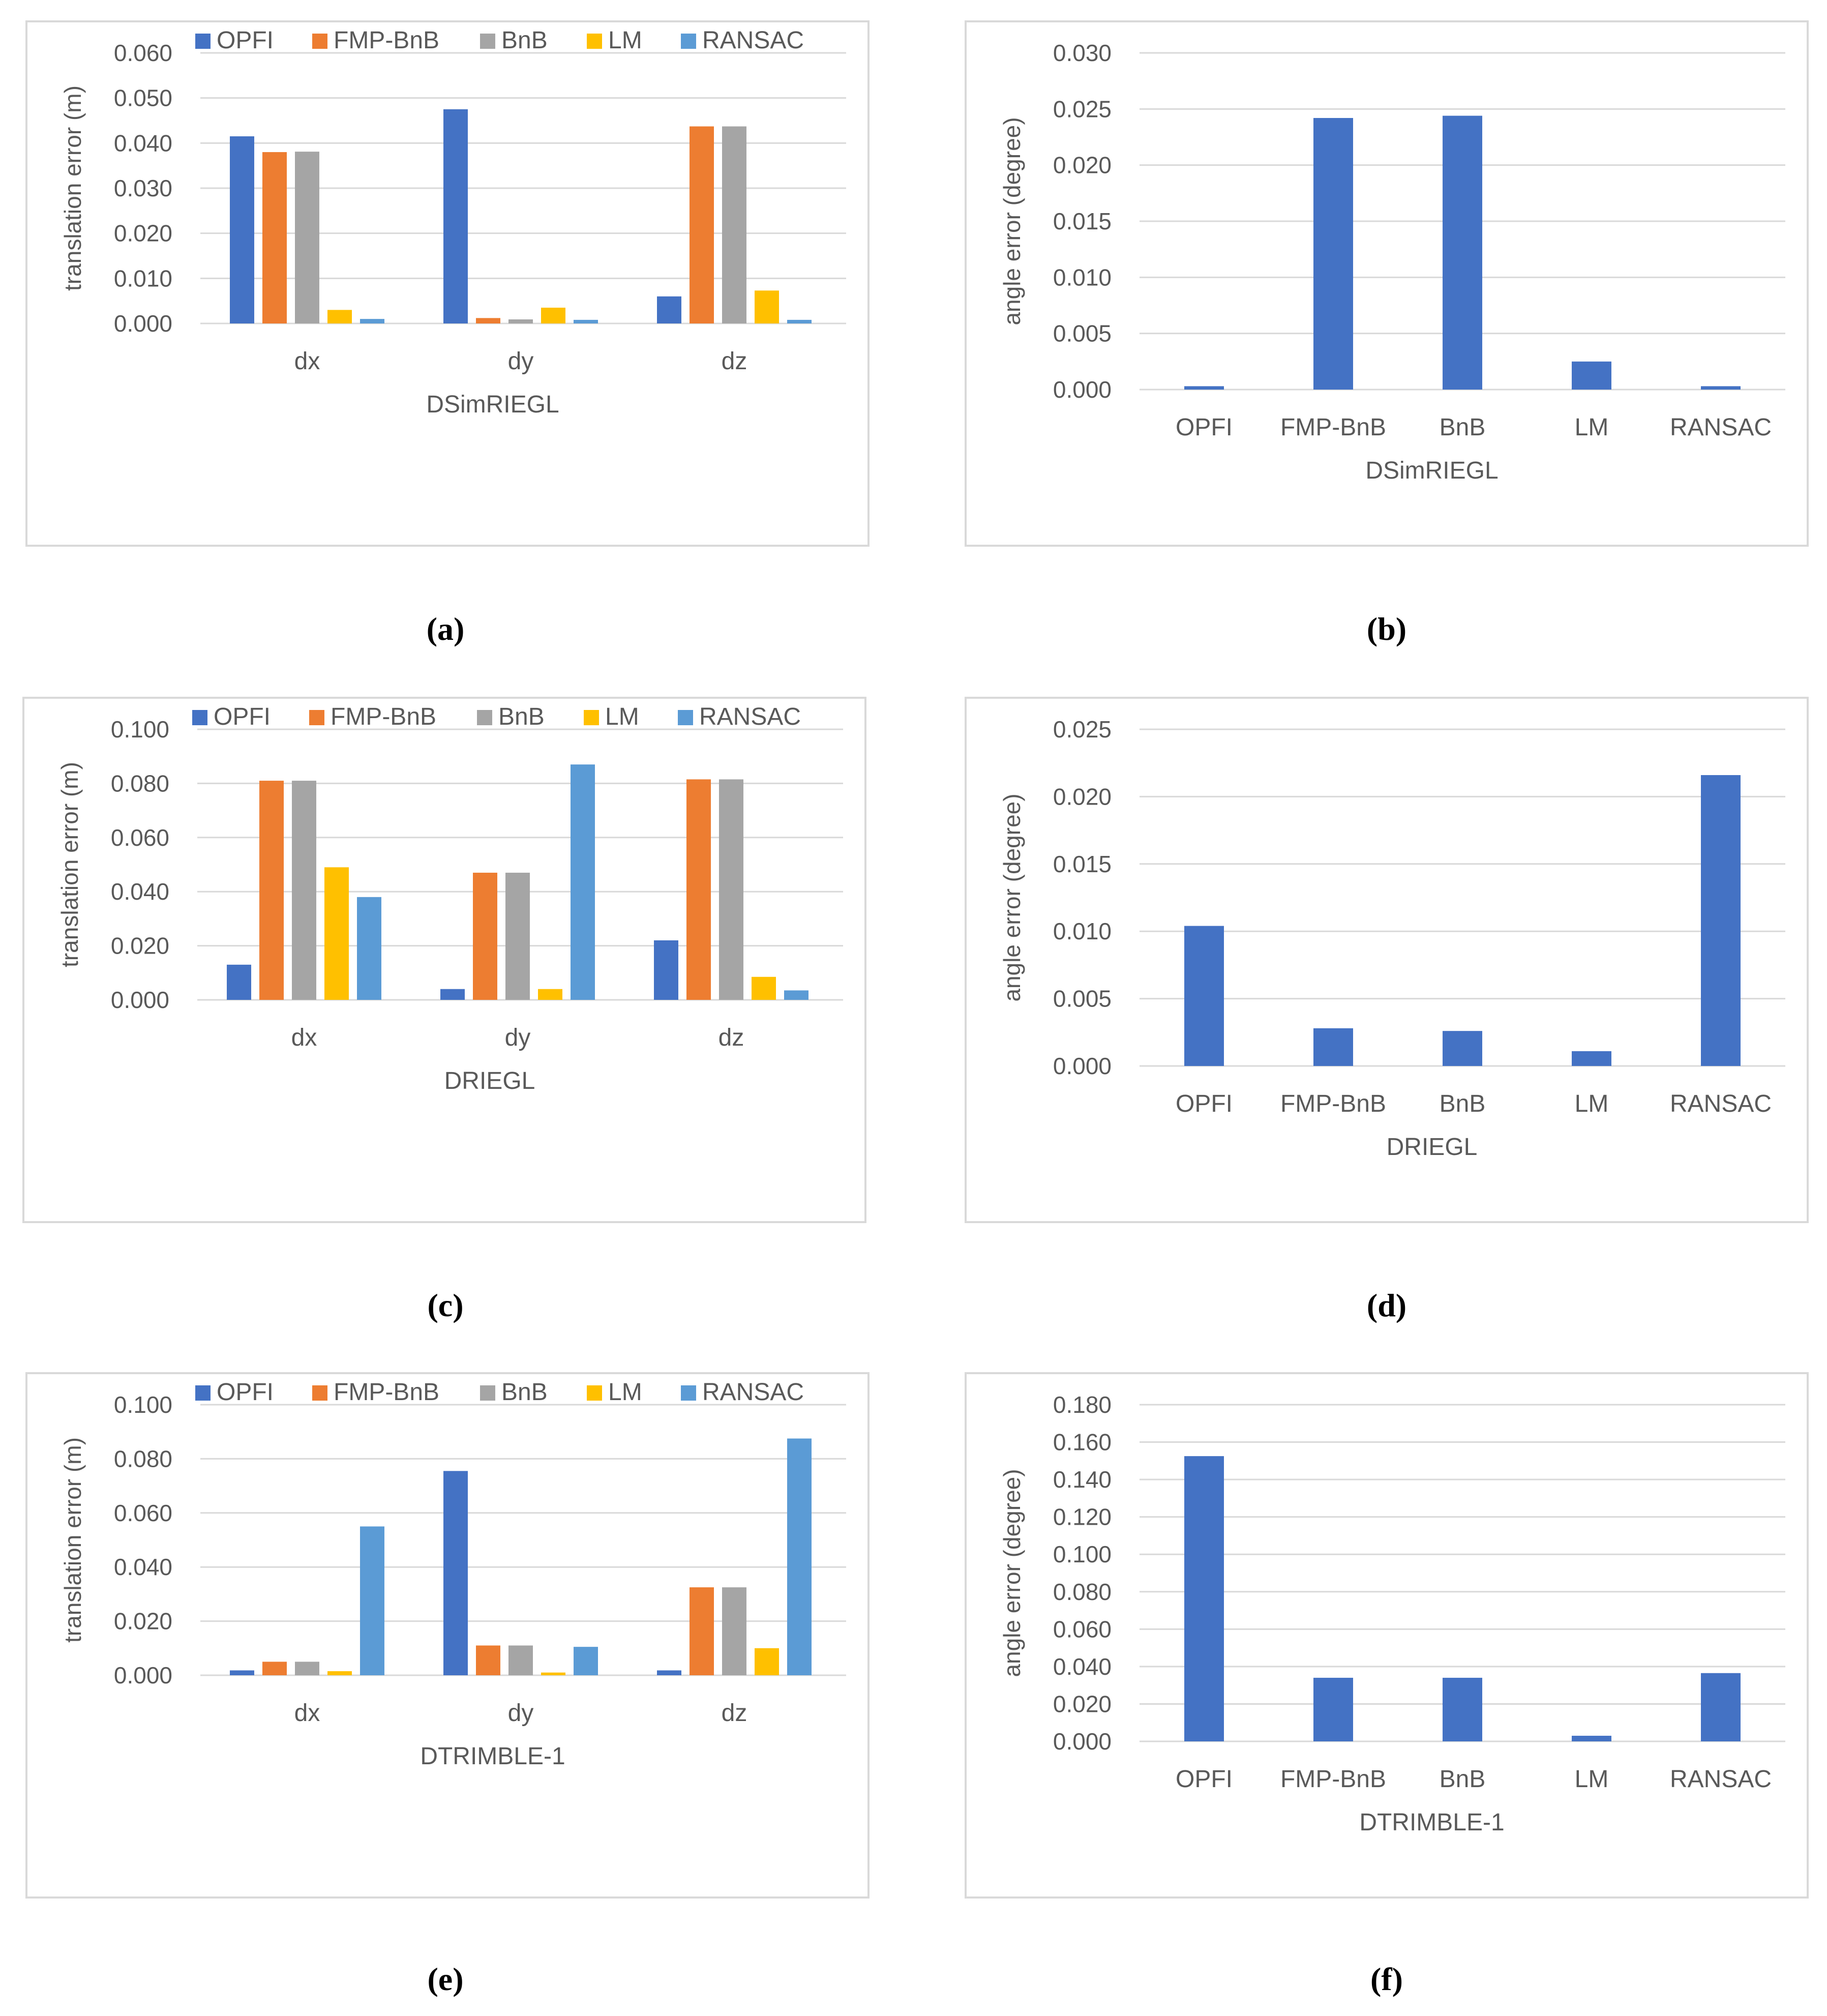 This screenshot has width=1827, height=2016. Describe the element at coordinates (1386, 1979) in the screenshot. I see `caption-f: (f)` at that location.